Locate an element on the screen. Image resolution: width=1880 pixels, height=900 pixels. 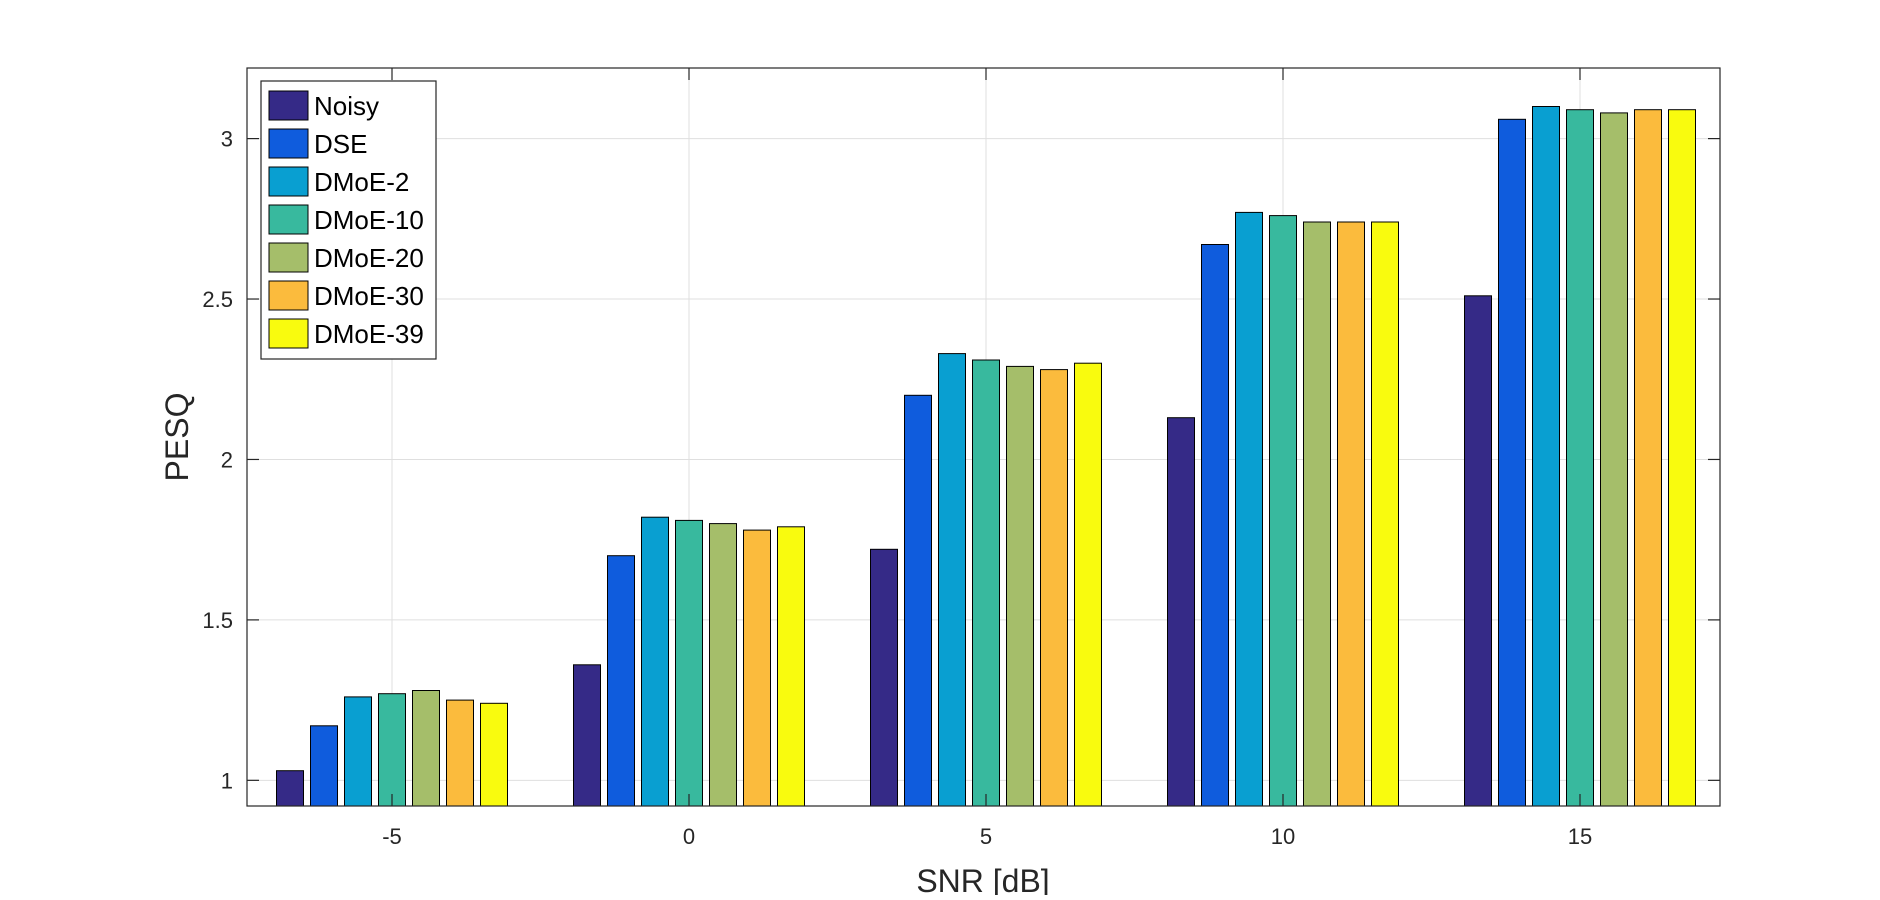
y-tick-label: 2 is located at coordinates (227, 459).